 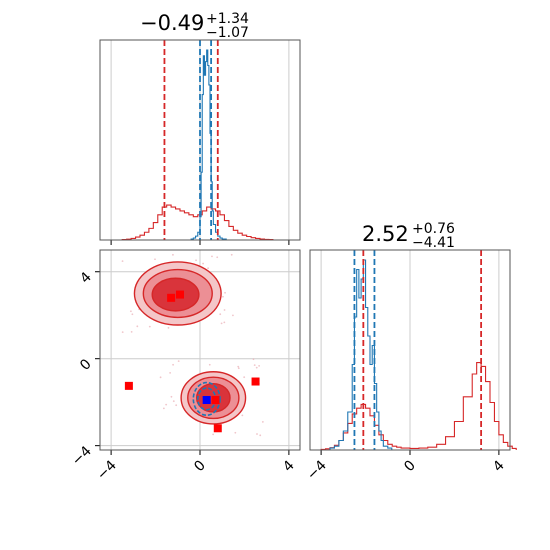 I want to click on right-x-tick-label-0: −4, so click(x=317, y=470).